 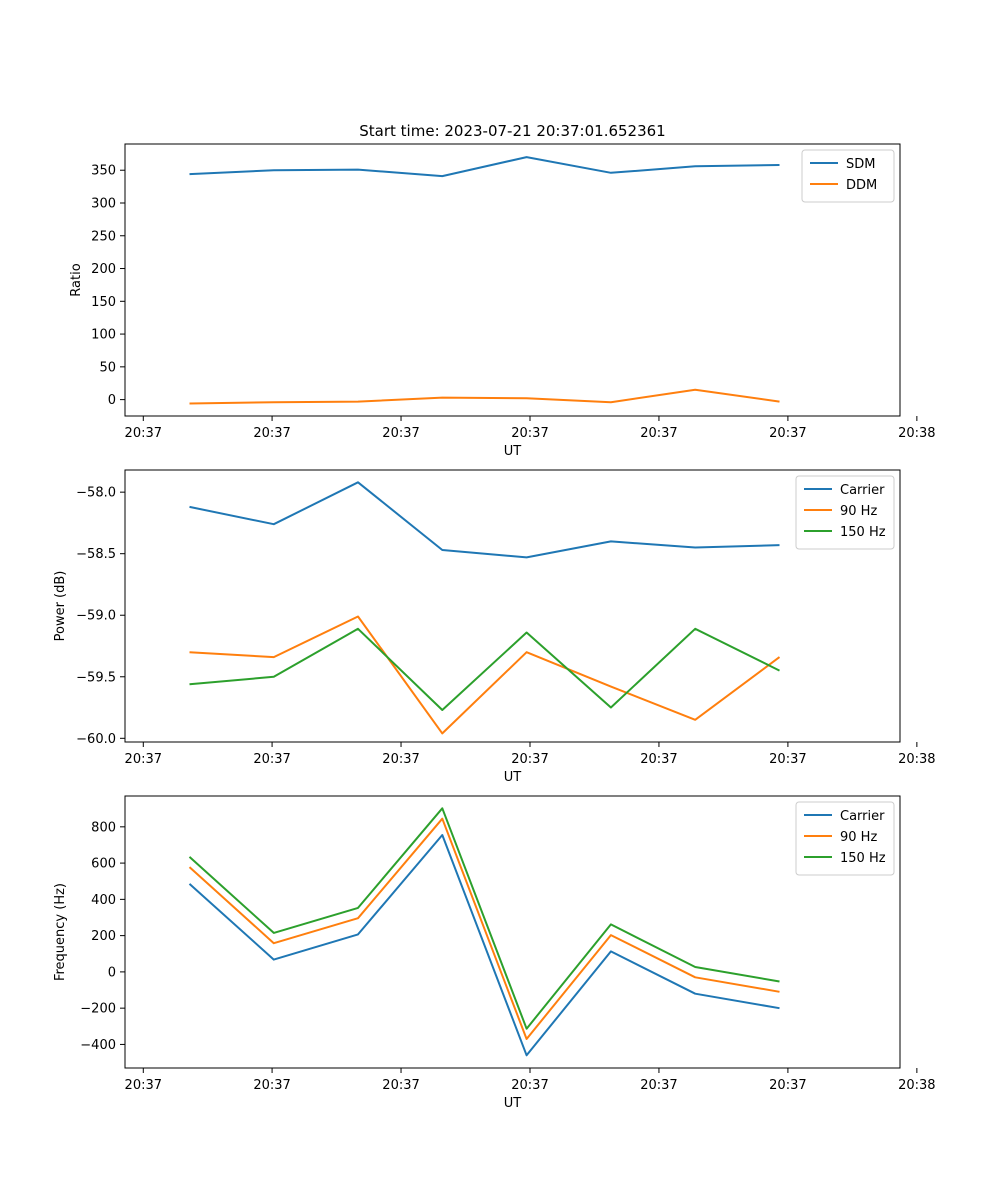 I want to click on y-tick-label: 300, so click(x=103, y=203).